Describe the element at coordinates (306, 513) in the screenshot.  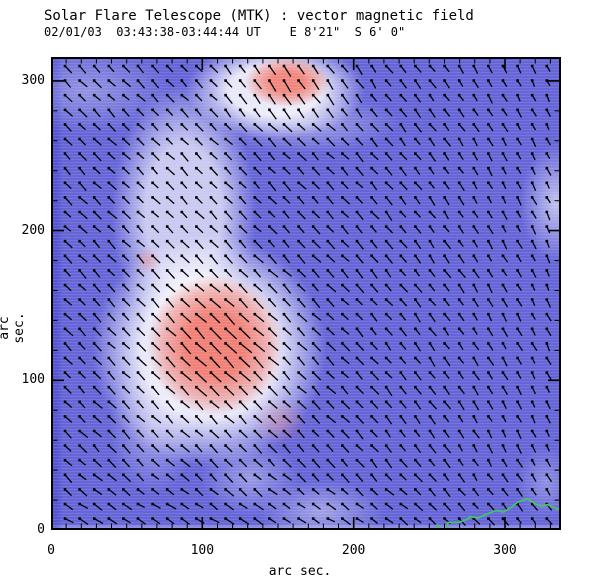
I see `green-contour-line` at that location.